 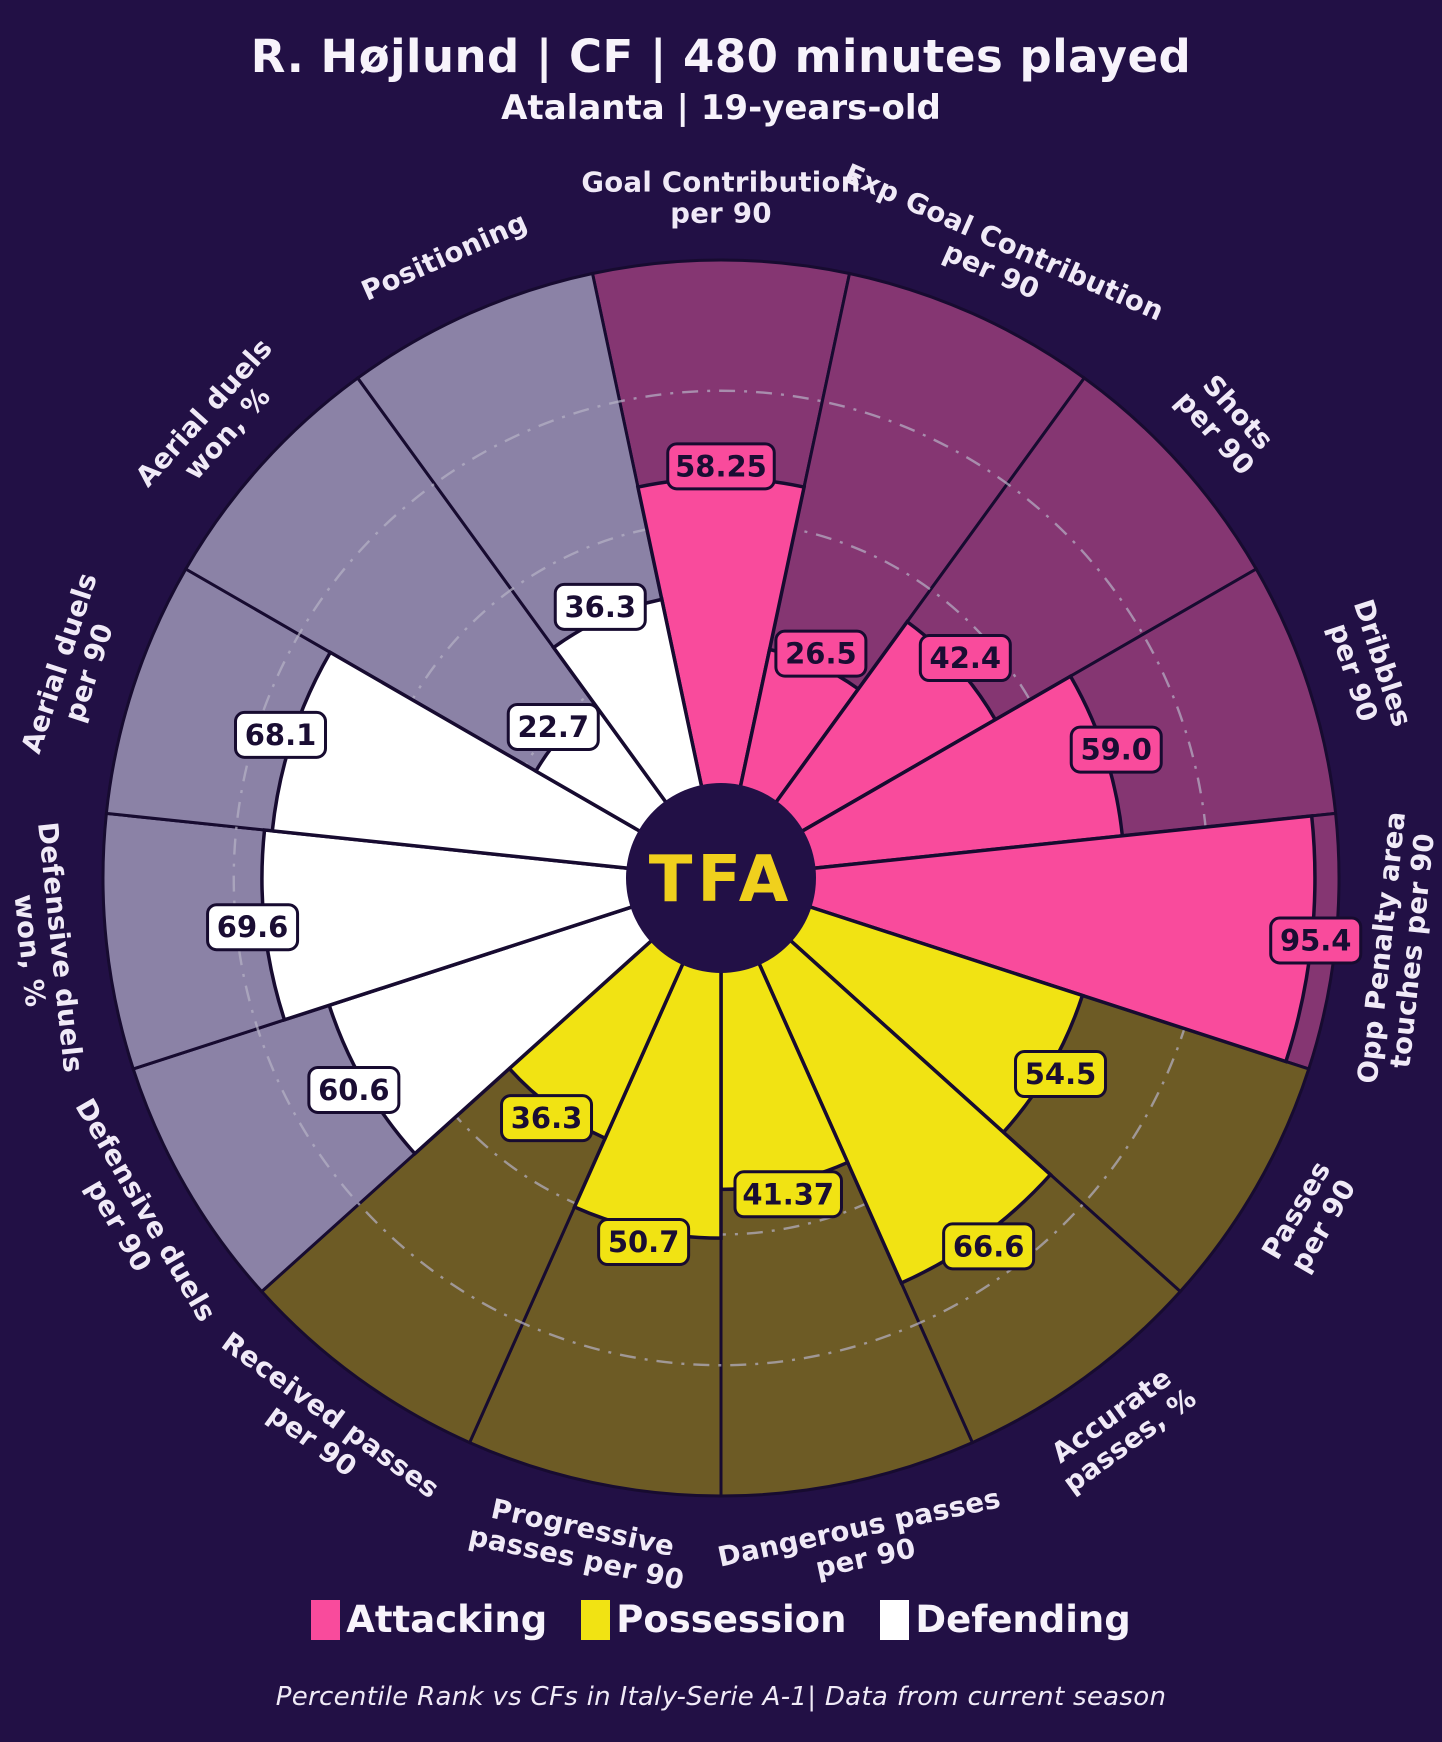 I want to click on badge-value: 41.37, so click(x=788, y=1194).